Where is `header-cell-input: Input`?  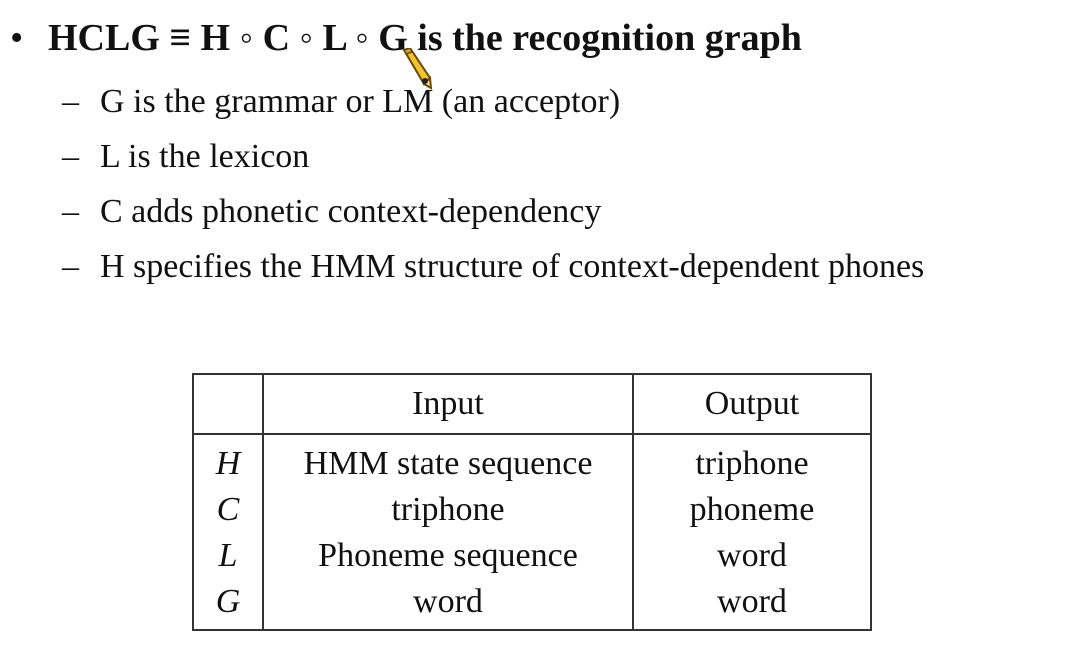 header-cell-input: Input is located at coordinates (448, 404).